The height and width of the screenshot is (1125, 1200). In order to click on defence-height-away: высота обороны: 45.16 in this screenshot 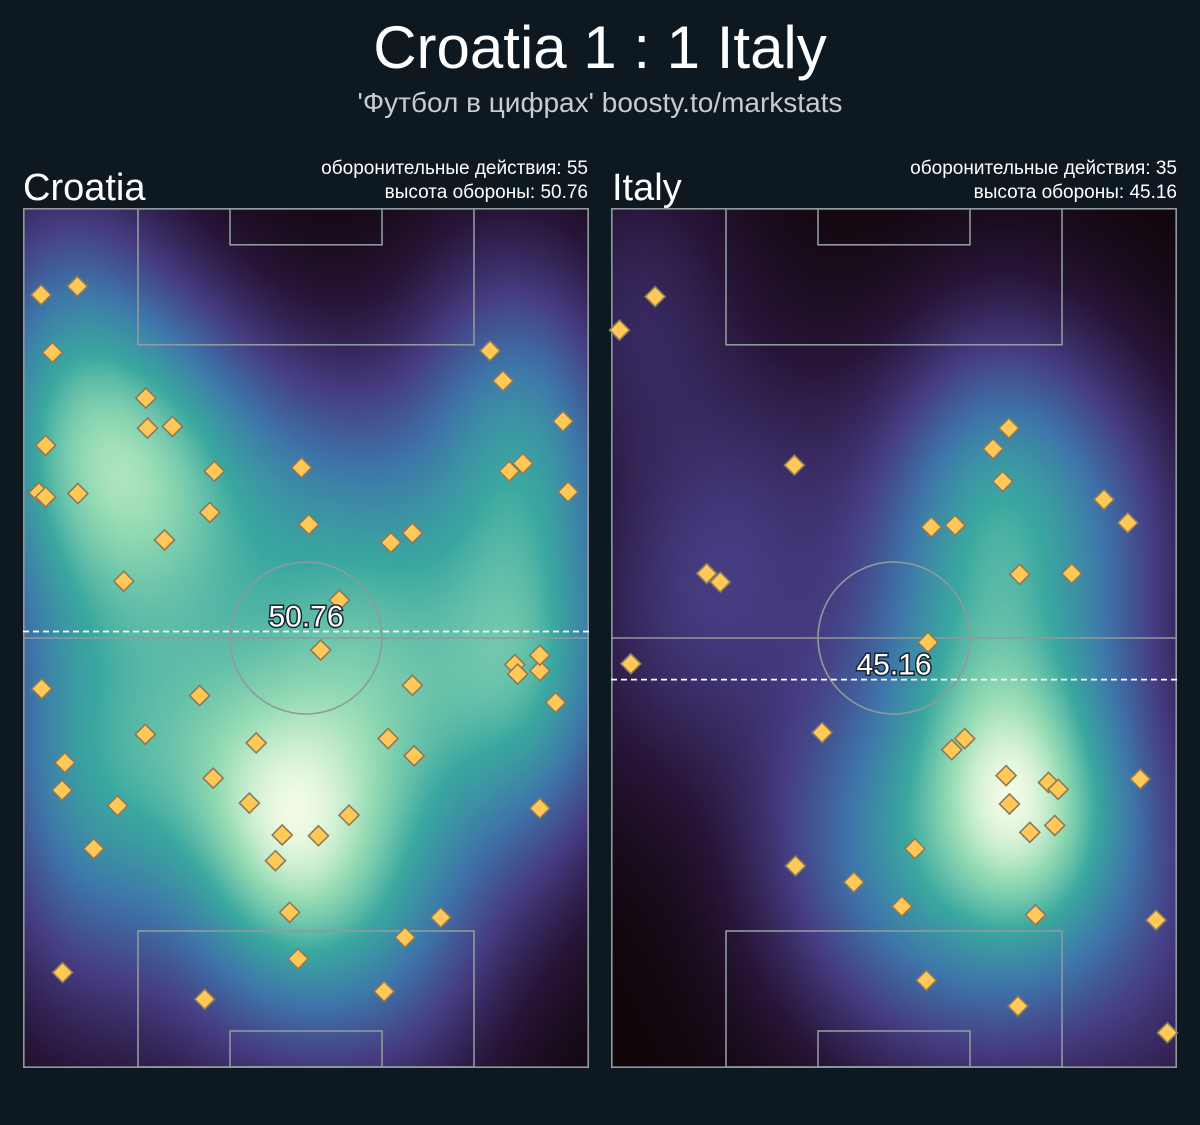, I will do `click(1075, 192)`.